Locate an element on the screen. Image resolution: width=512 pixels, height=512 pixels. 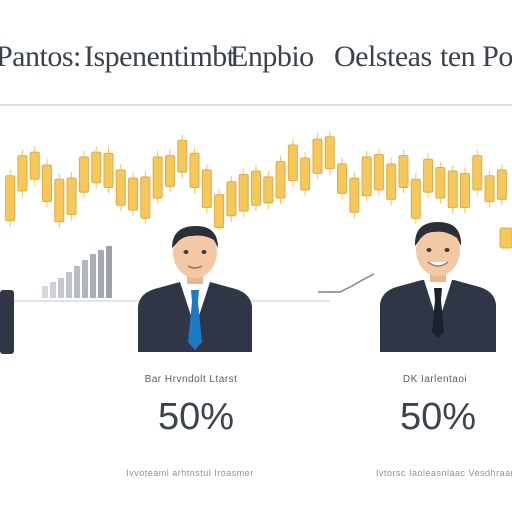
right-caption: DK Iarlentaoi is located at coordinates (435, 379).